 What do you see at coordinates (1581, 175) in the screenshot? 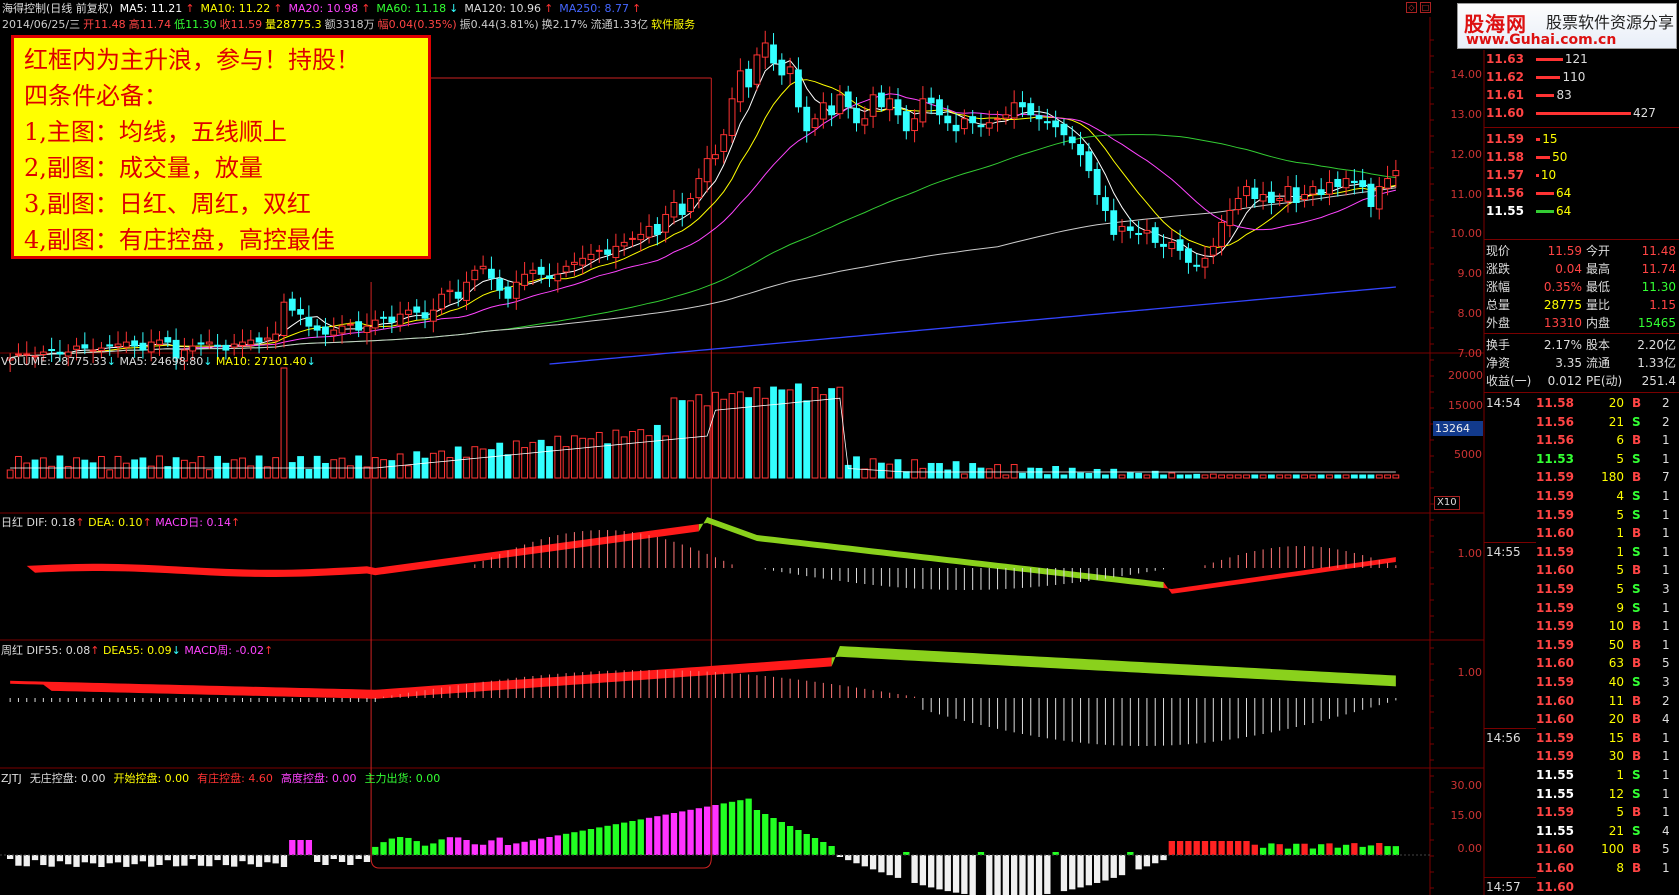
I see `bid-row: 11.57 10` at bounding box center [1581, 175].